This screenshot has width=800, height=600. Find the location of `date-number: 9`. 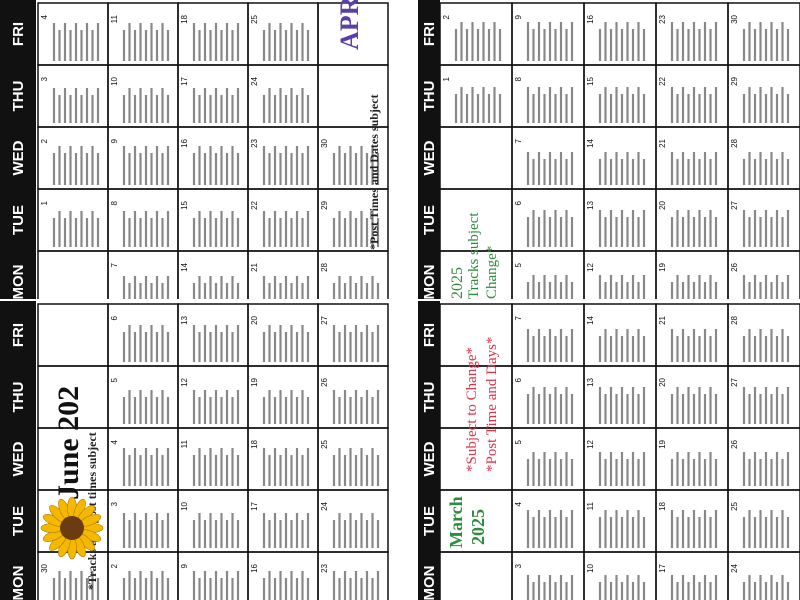

date-number: 9 is located at coordinates (114, 140).